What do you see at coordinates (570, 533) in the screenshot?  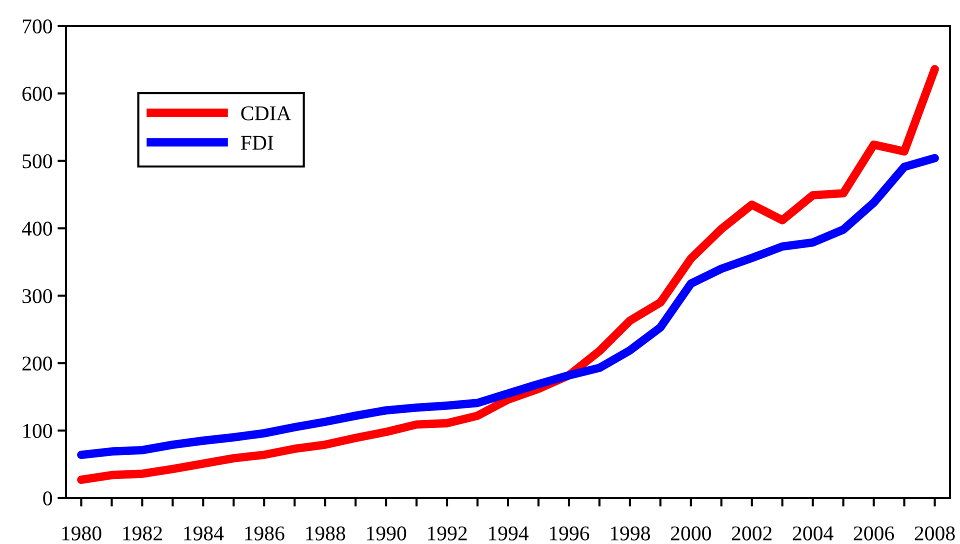 I see `x-tick-label: 1996` at bounding box center [570, 533].